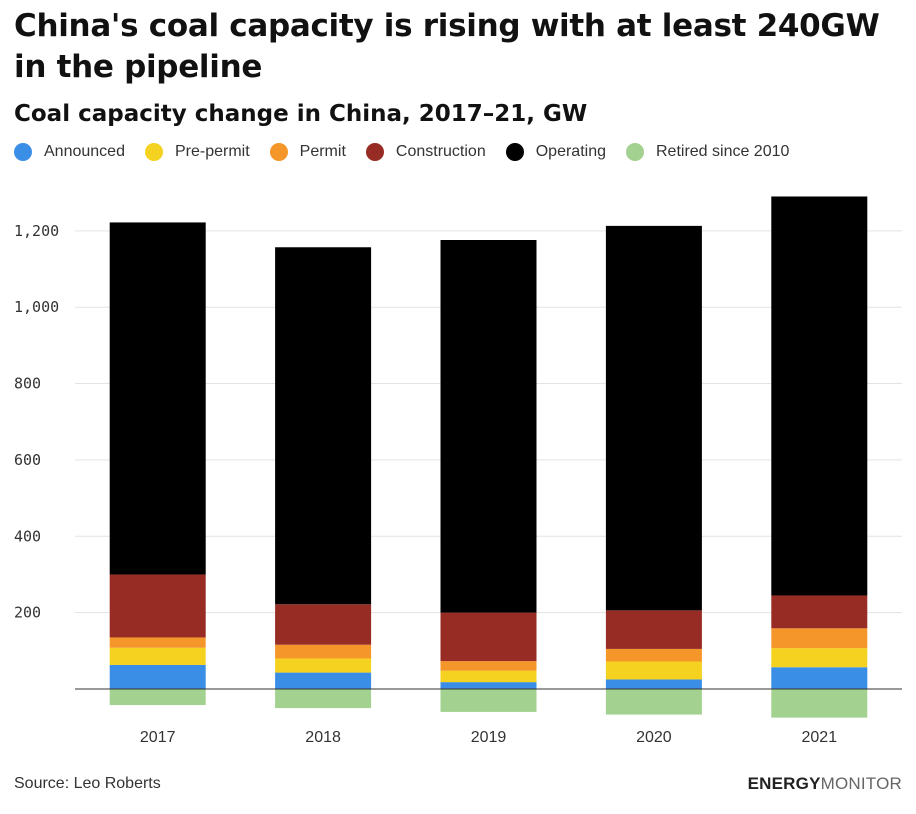 Image resolution: width=916 pixels, height=814 pixels. What do you see at coordinates (819, 612) in the screenshot?
I see `bar-segment-construction-2021` at bounding box center [819, 612].